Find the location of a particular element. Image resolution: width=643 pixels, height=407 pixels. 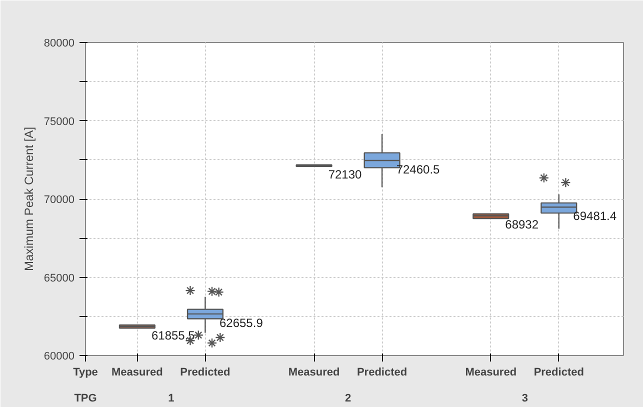

annotation: 72130 is located at coordinates (345, 175).